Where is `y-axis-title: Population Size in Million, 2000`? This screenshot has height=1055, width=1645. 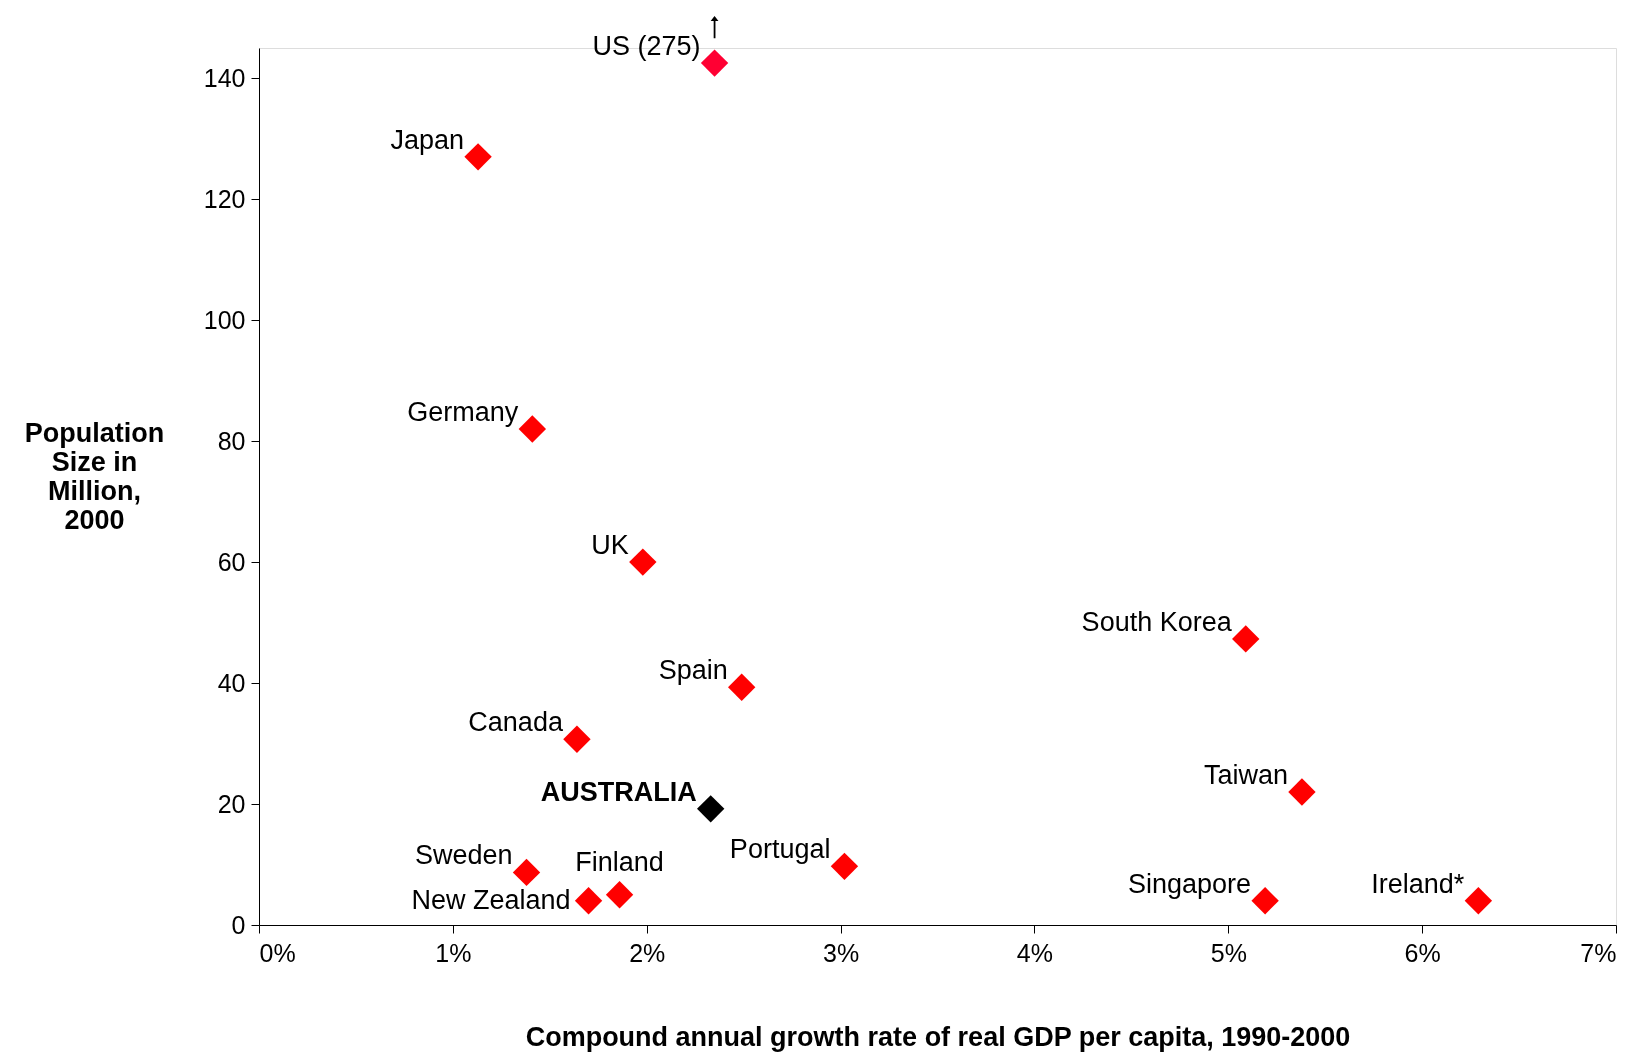 y-axis-title: Population Size in Million, 2000 is located at coordinates (94, 476).